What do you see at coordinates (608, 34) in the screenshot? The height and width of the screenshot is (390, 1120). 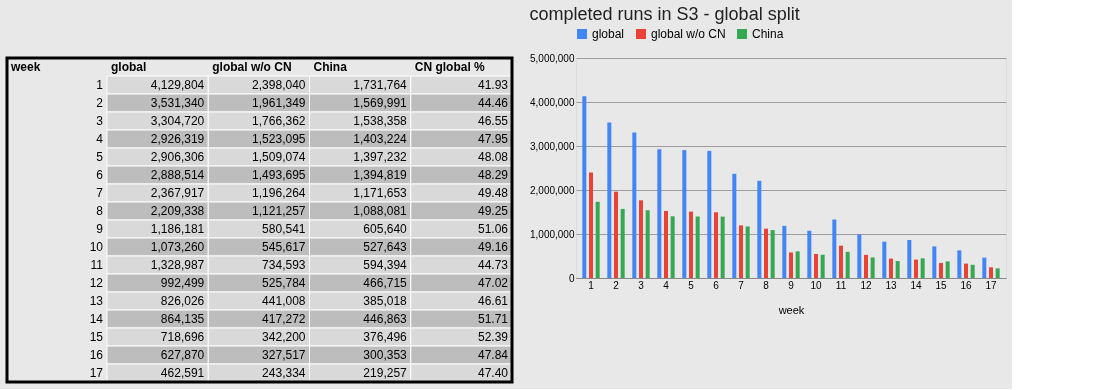 I see `legend-label: global` at bounding box center [608, 34].